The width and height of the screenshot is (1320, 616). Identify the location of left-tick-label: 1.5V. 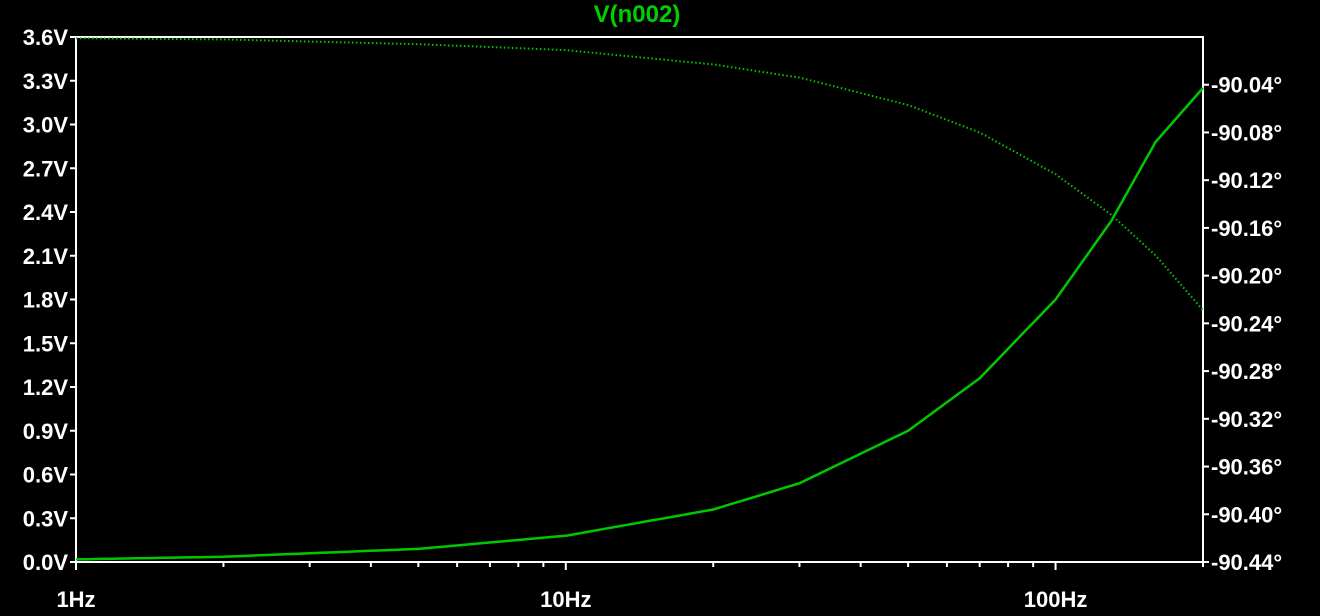
(46, 343).